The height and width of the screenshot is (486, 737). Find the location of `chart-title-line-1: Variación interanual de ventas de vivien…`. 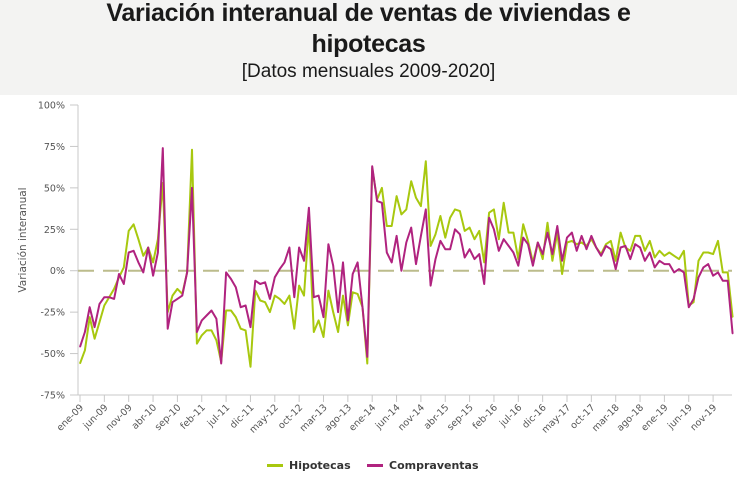

chart-title-line-1: Variación interanual de ventas de vivien… is located at coordinates (368, 13).